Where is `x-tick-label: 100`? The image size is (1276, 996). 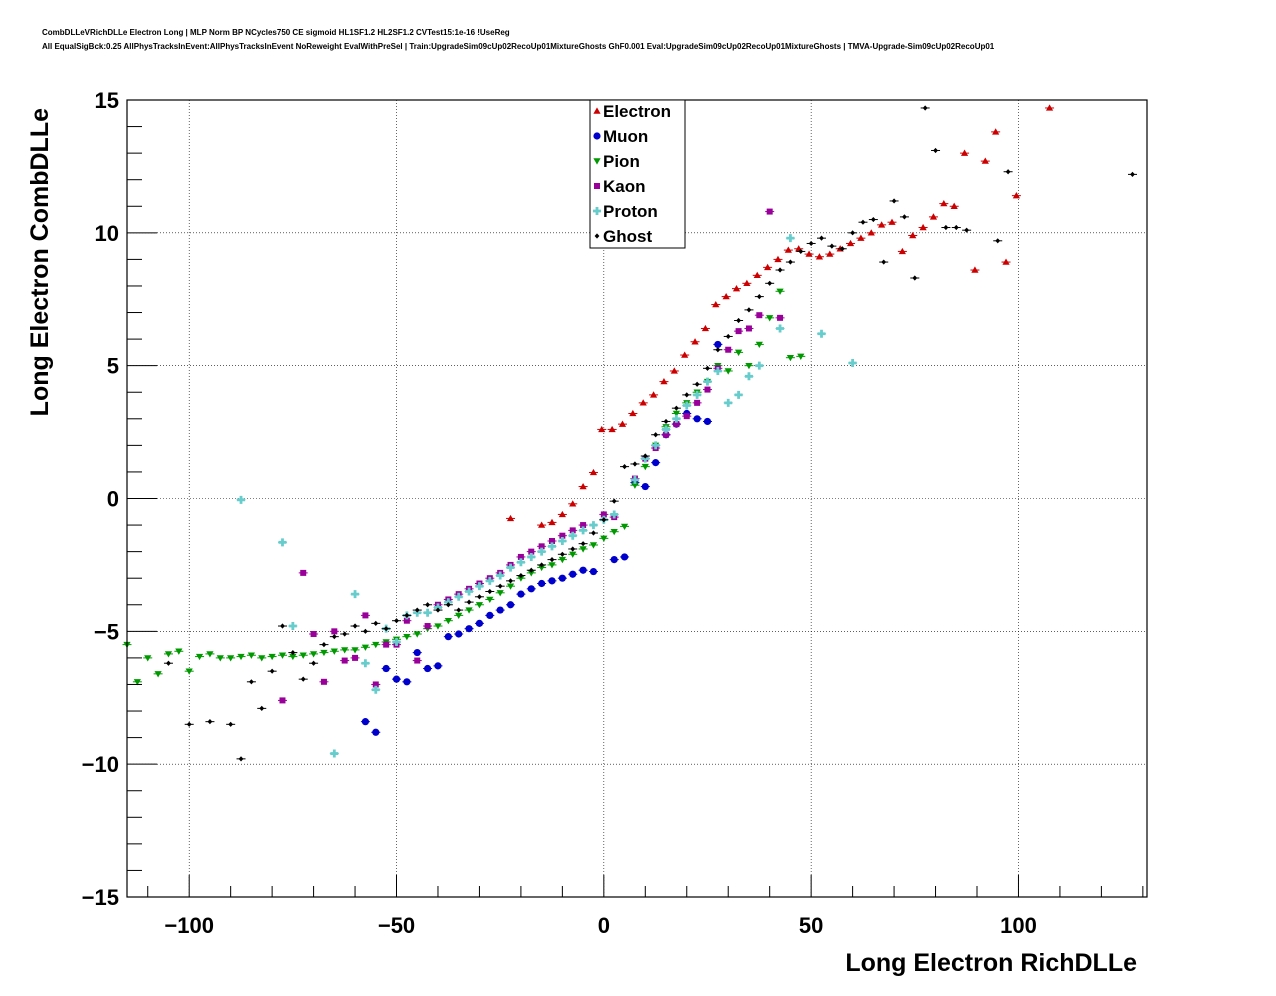
x-tick-label: 100 is located at coordinates (1018, 925).